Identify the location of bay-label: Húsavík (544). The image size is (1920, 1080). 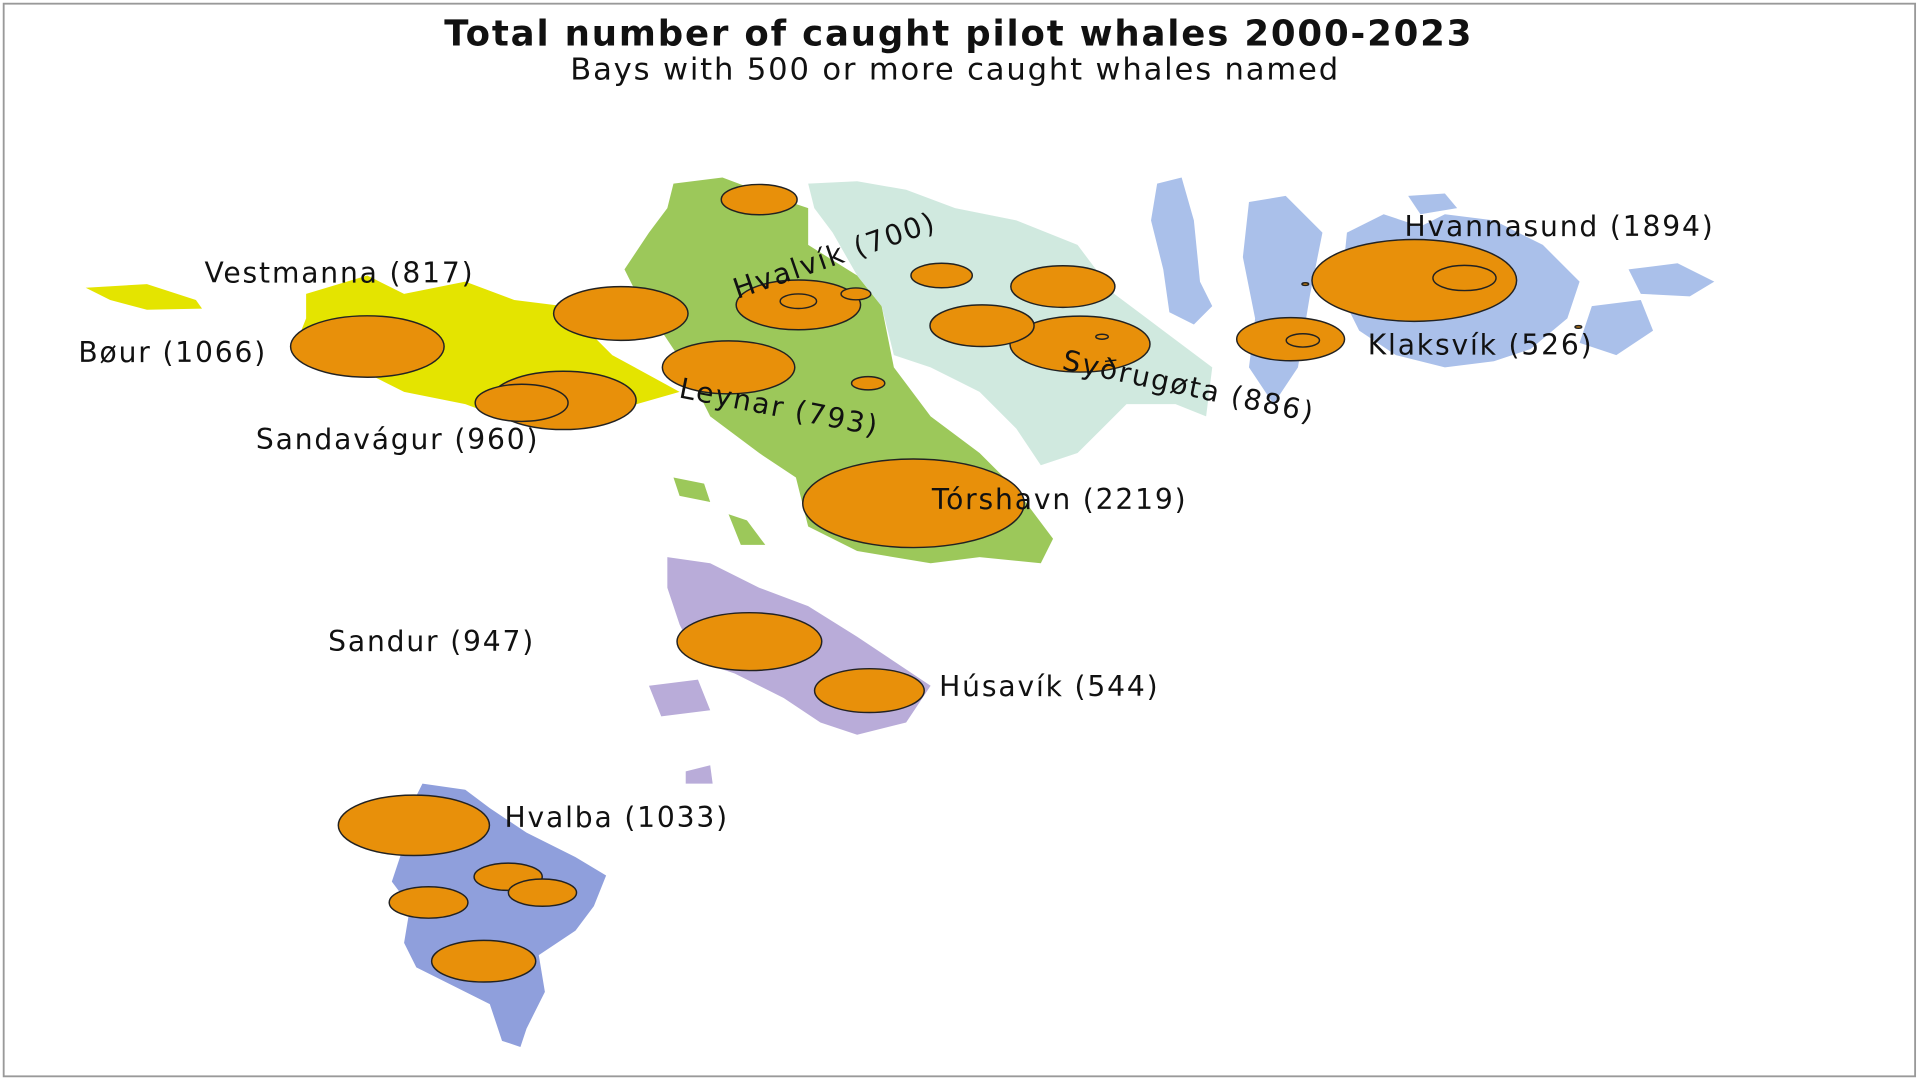
(1049, 686).